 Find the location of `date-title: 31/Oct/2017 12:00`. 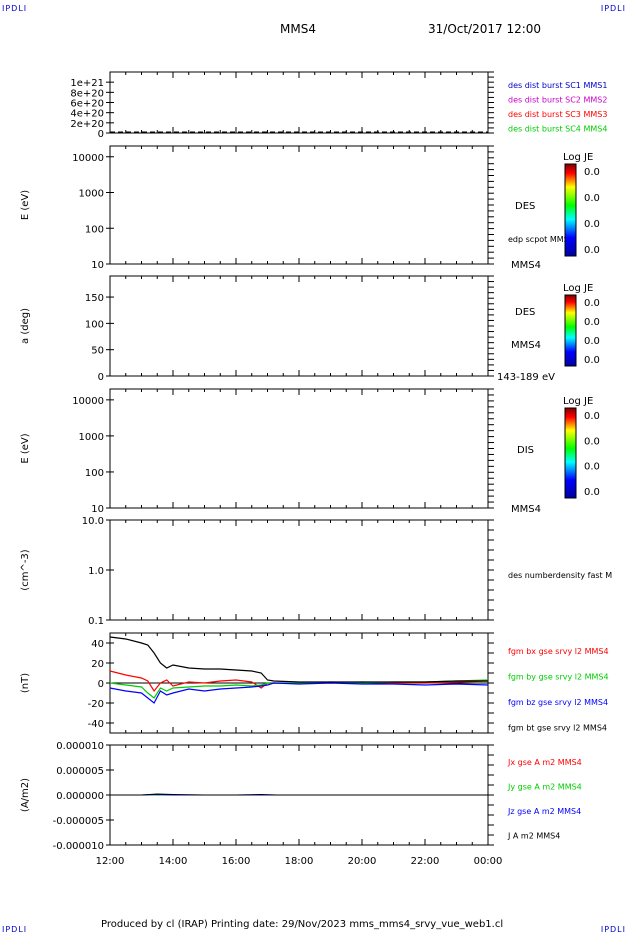

date-title: 31/Oct/2017 12:00 is located at coordinates (485, 29).